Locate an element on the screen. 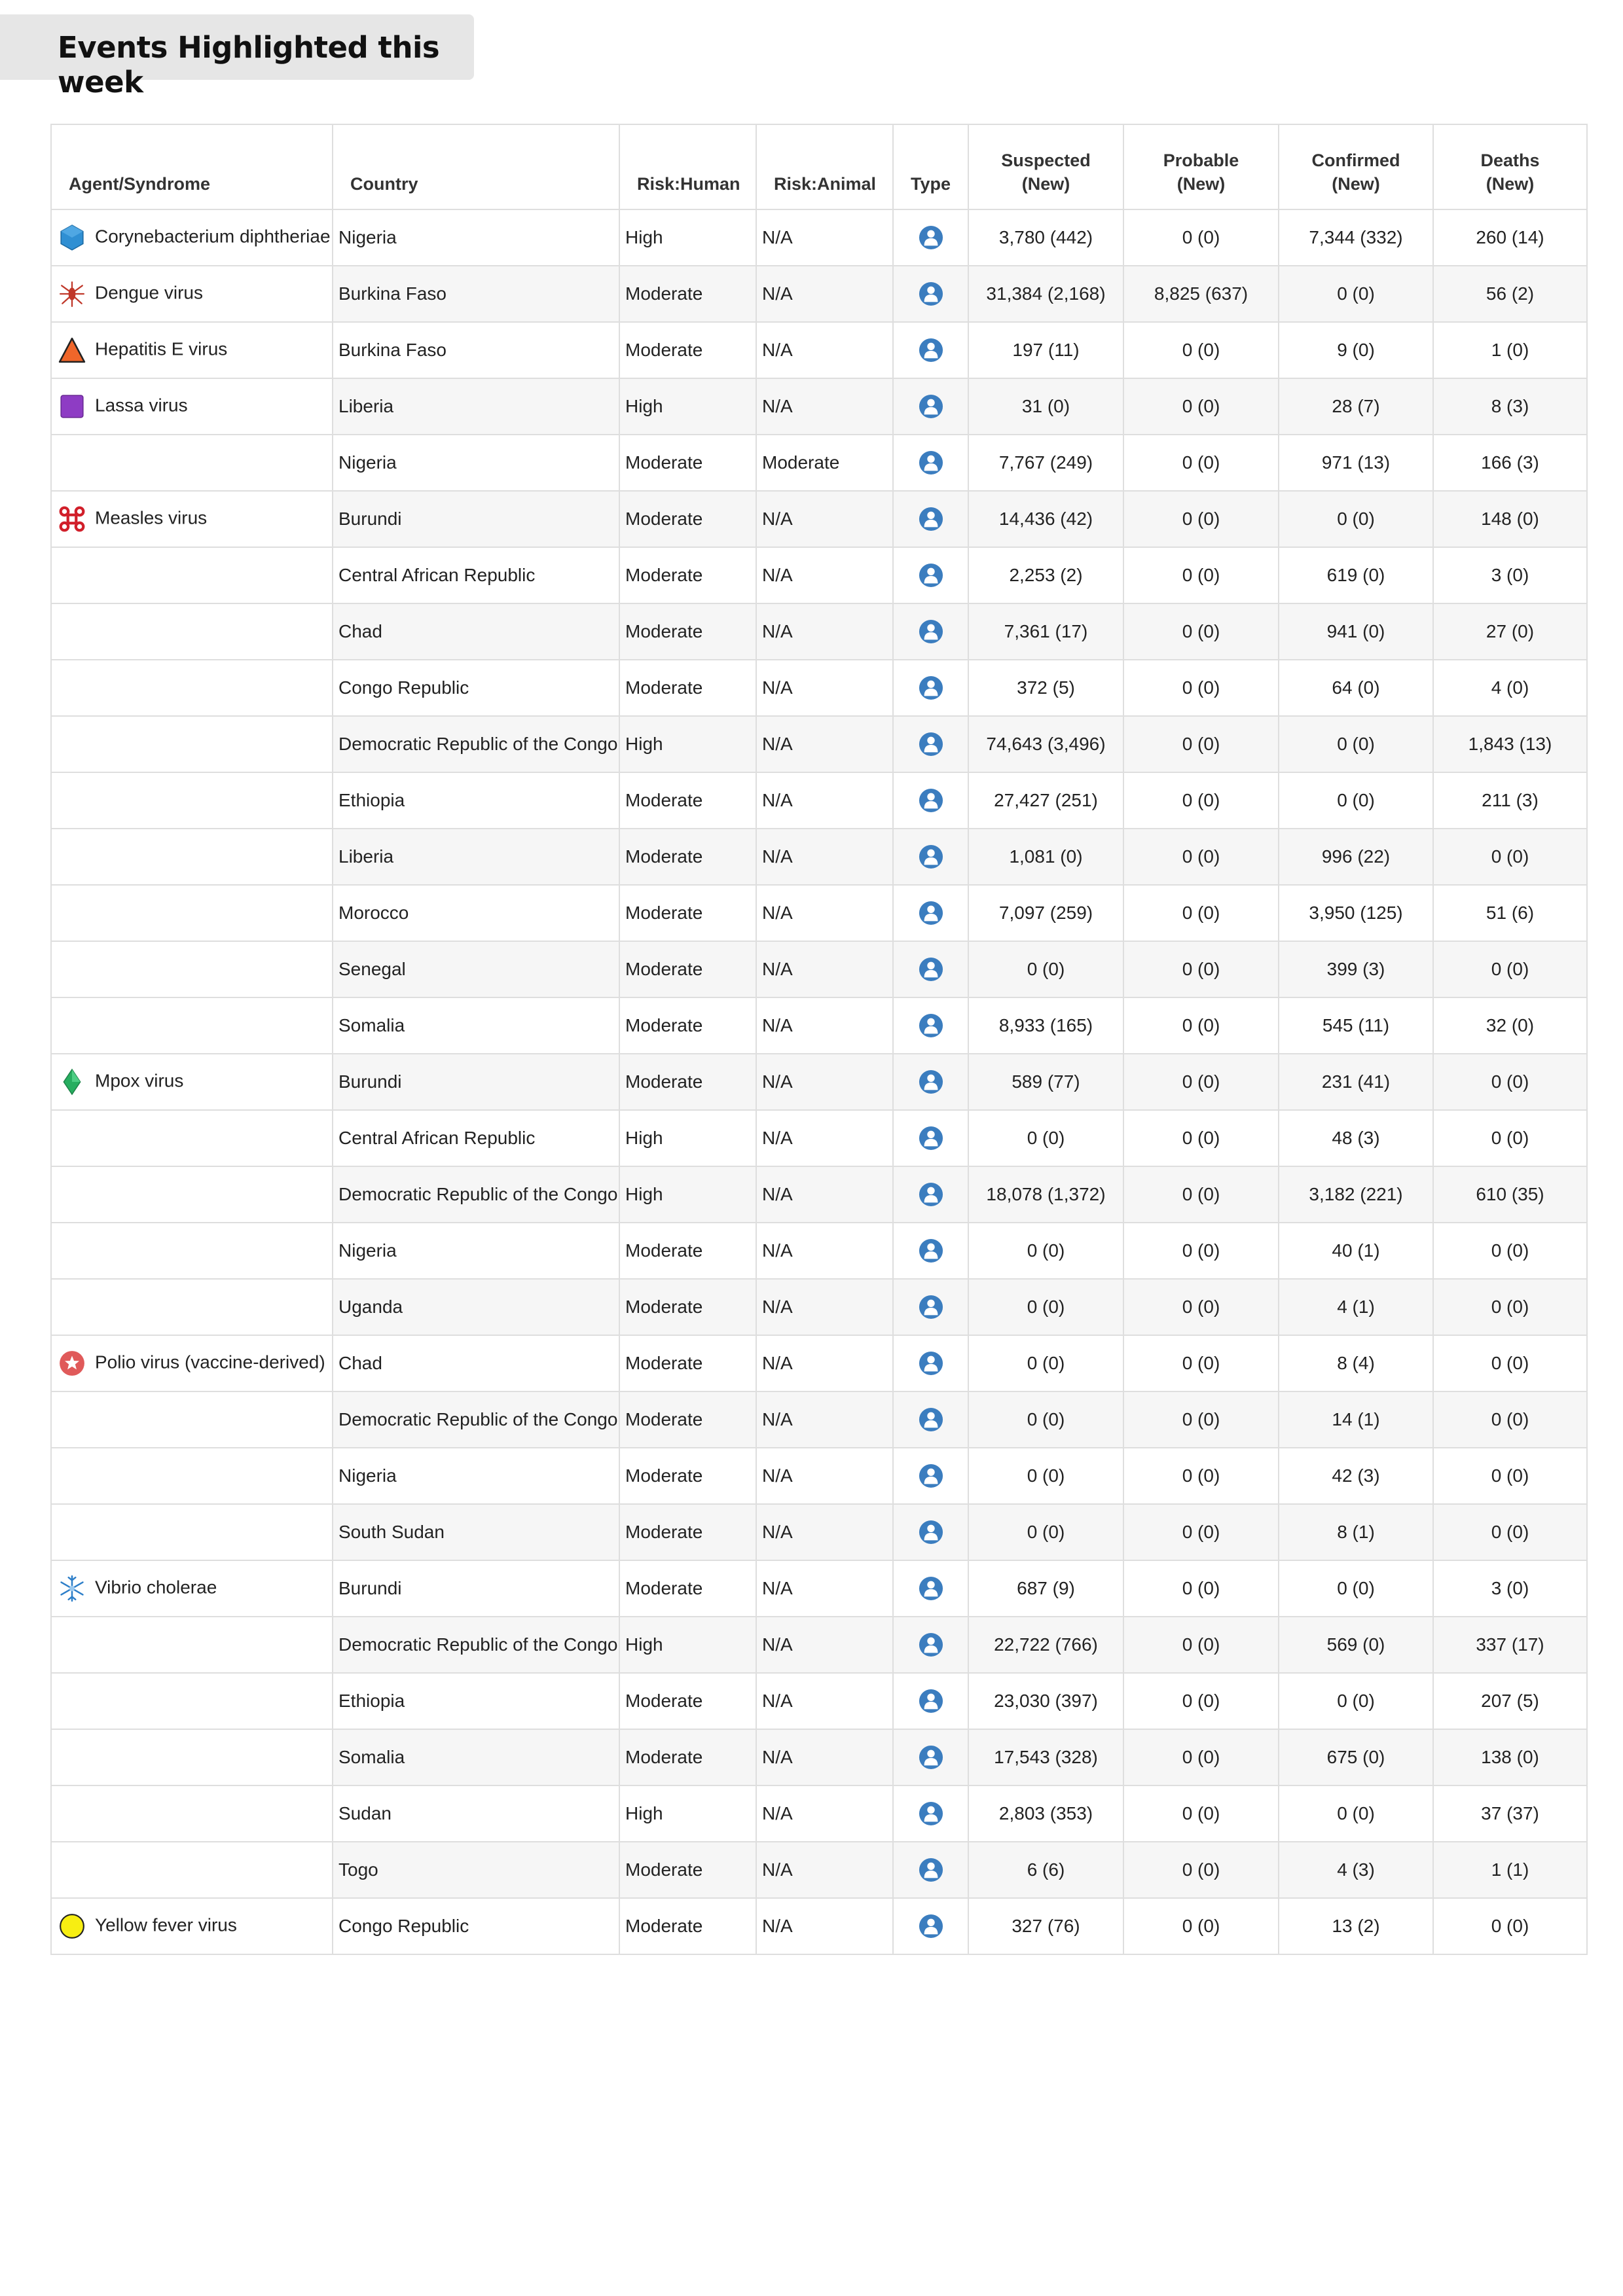 The image size is (1623, 2296). confirmed-cell: 42 (3) is located at coordinates (1356, 1476).